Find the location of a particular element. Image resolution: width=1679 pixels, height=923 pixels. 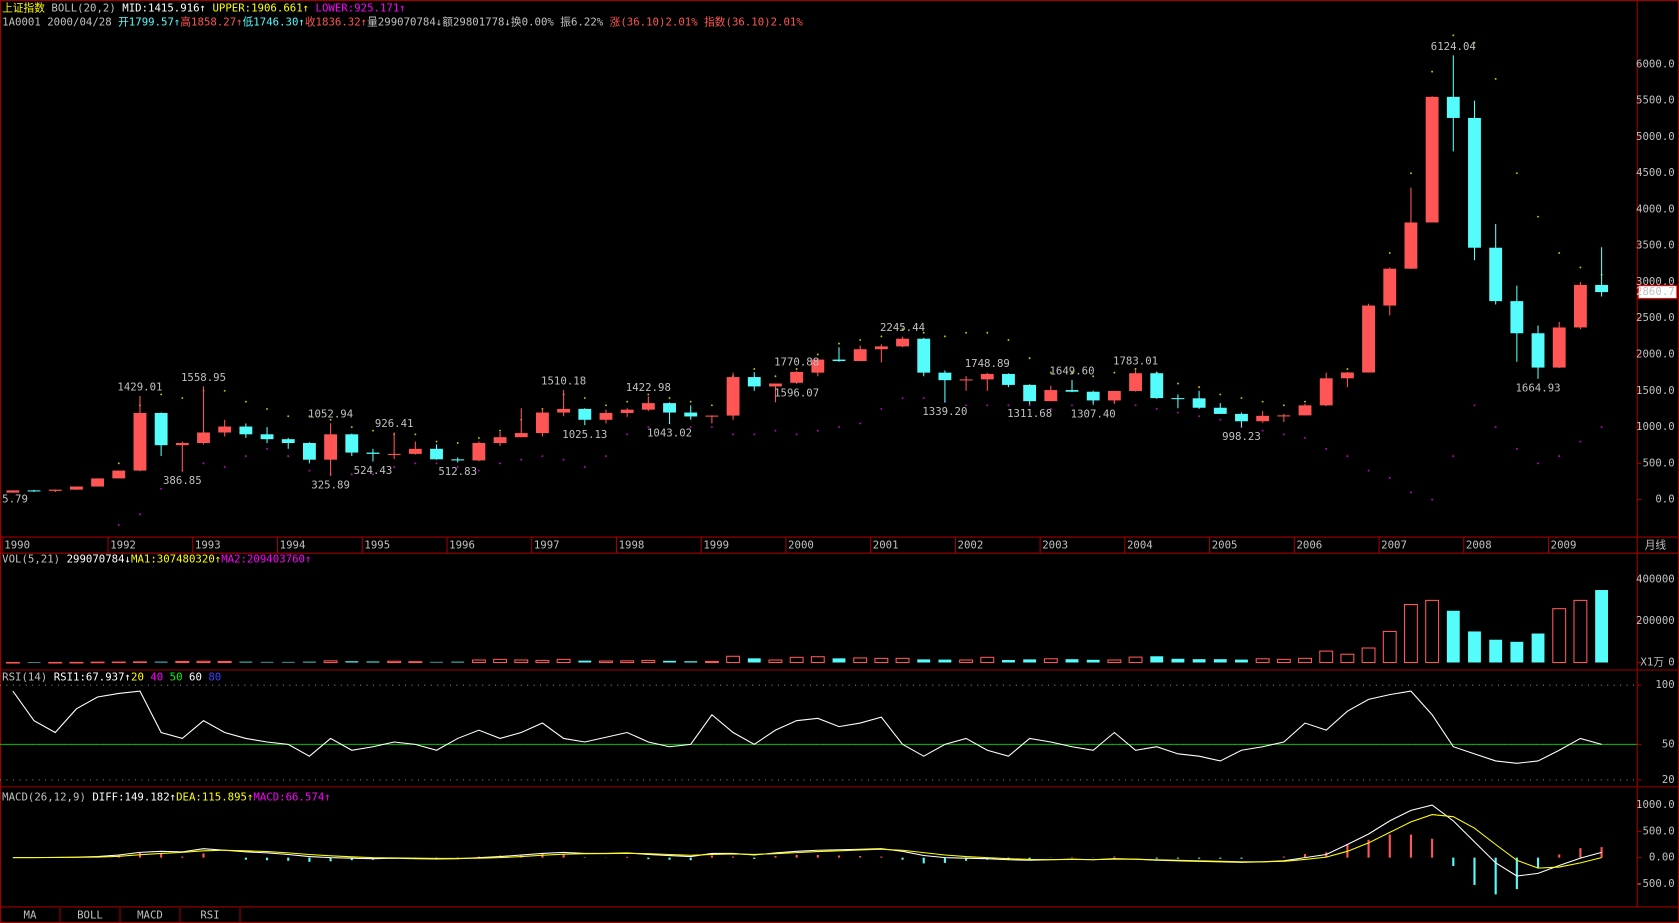

legend-segment: MID:1415.916↑ is located at coordinates (164, 8).